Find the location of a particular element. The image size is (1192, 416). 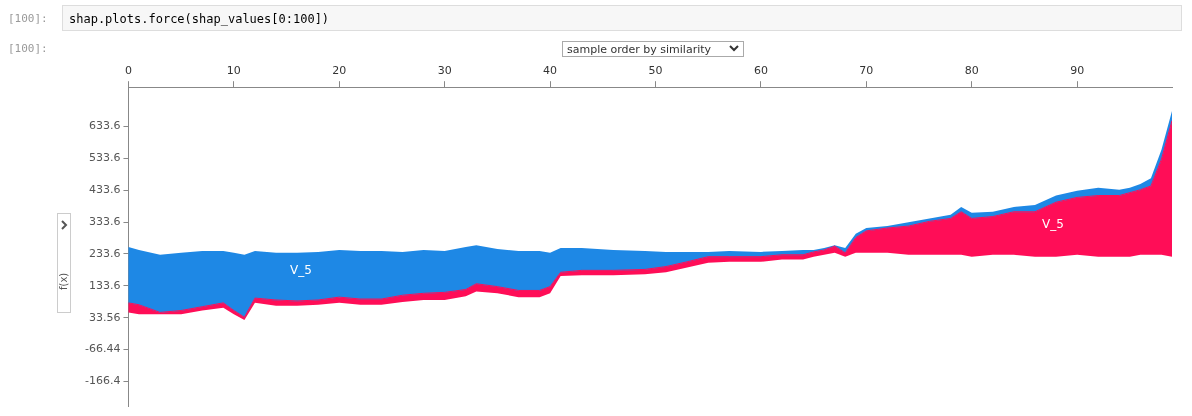

text: sample order by similarity is located at coordinates (653, 49).